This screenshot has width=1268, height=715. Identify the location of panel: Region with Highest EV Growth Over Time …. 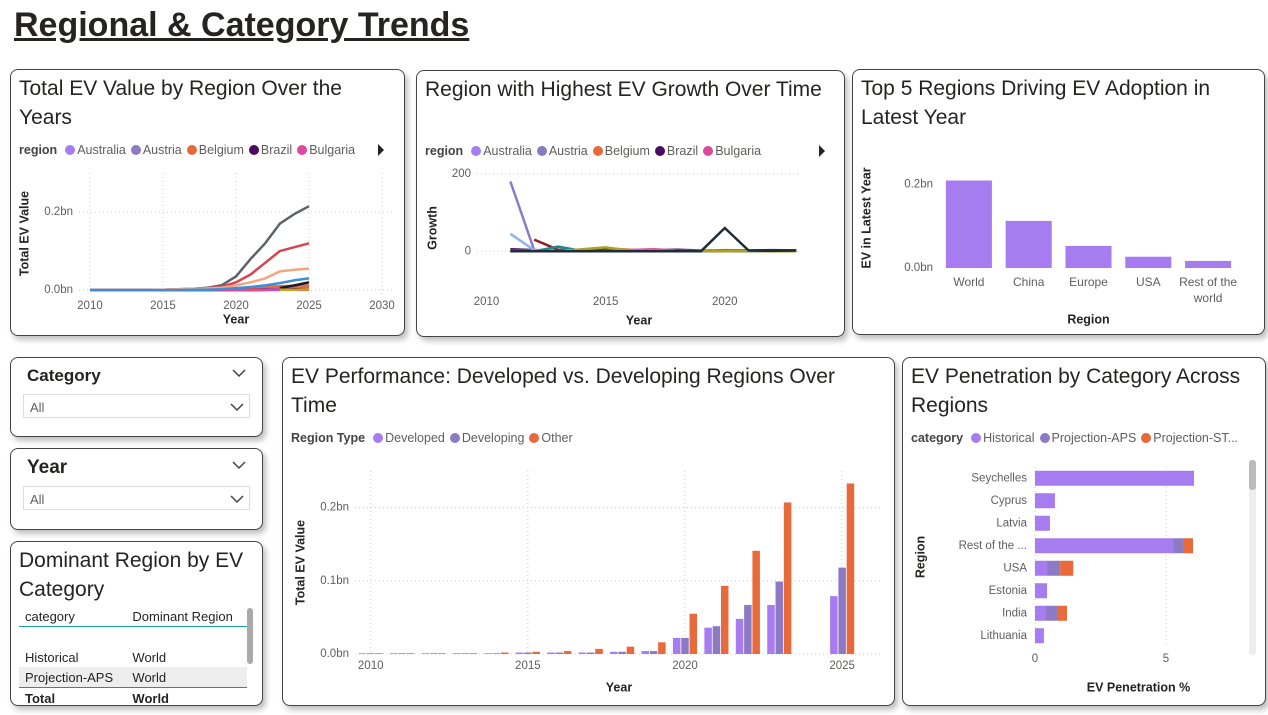
(630, 203).